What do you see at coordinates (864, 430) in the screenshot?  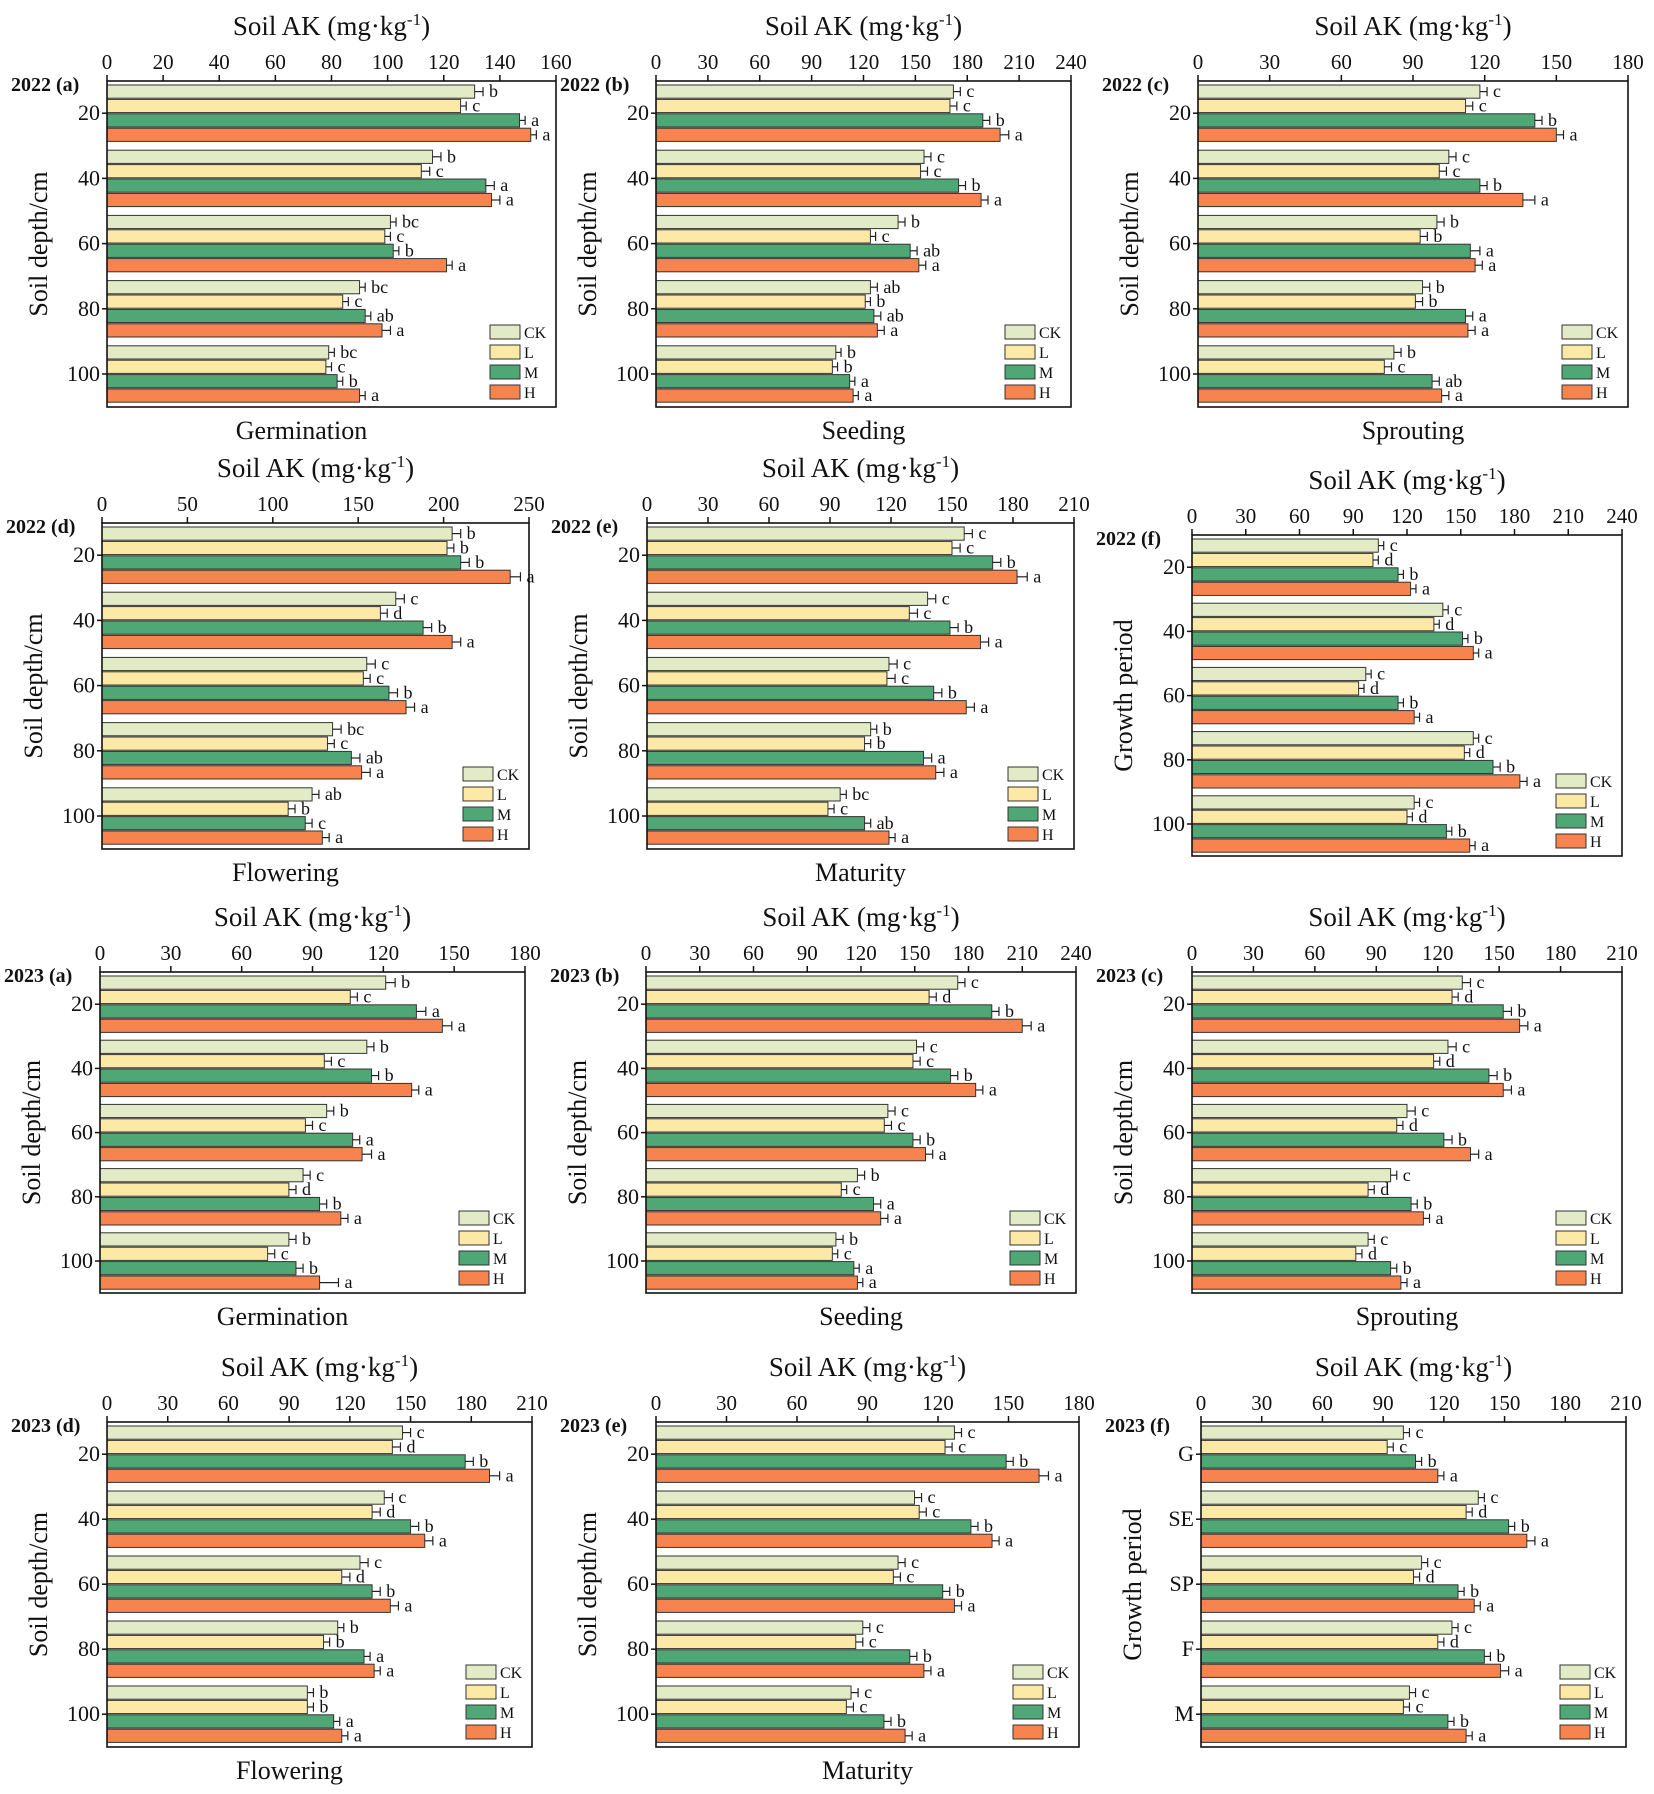 I see `stage-label: Seeding` at bounding box center [864, 430].